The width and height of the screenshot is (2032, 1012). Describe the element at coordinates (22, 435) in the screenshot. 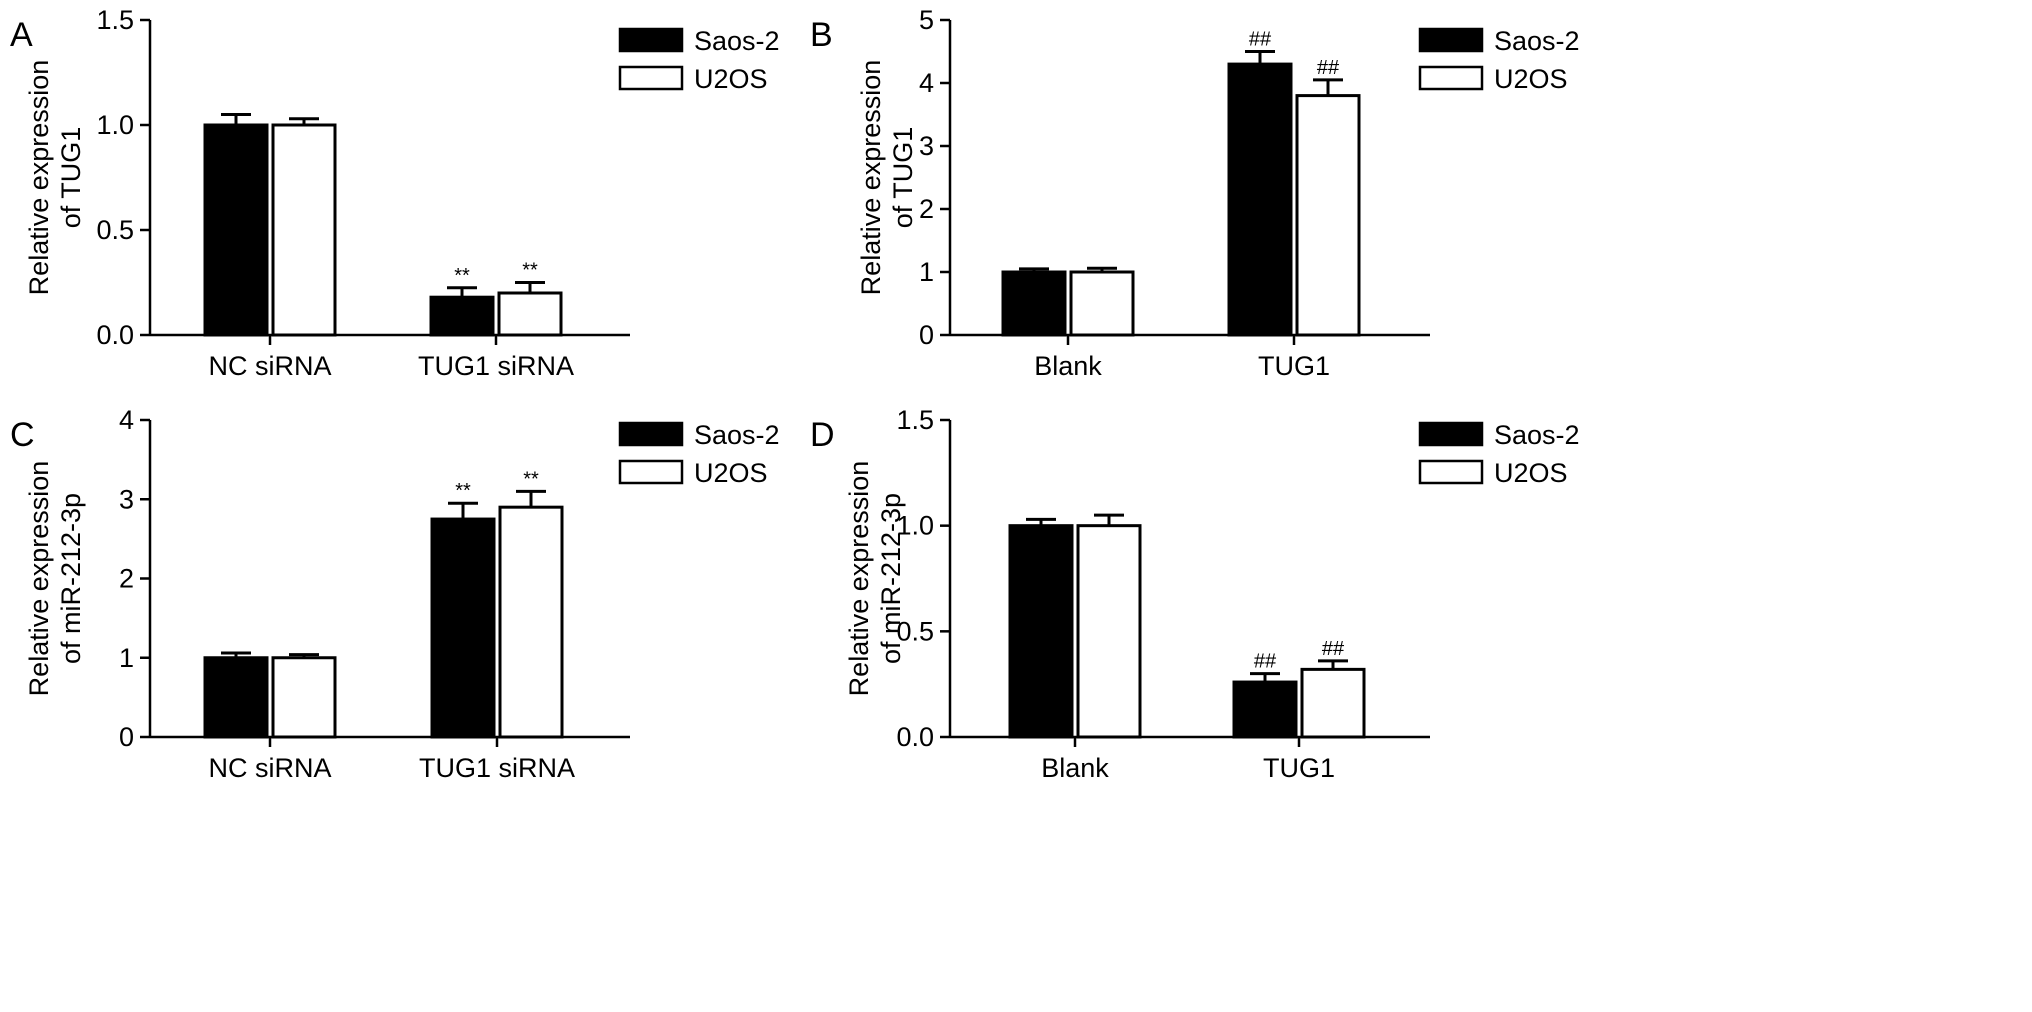

I see `panel-label: C` at that location.